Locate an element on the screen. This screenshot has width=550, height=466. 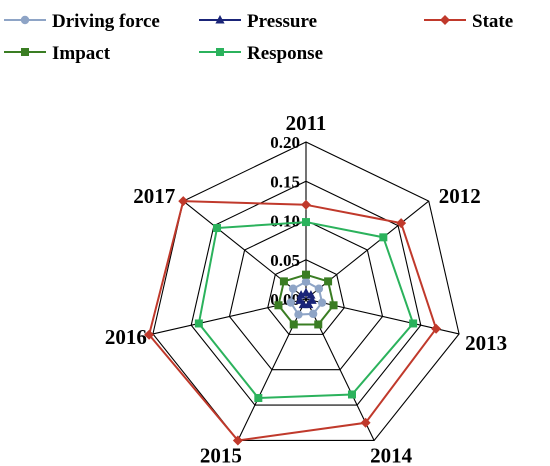
category-label: 2016 is located at coordinates (126, 337).